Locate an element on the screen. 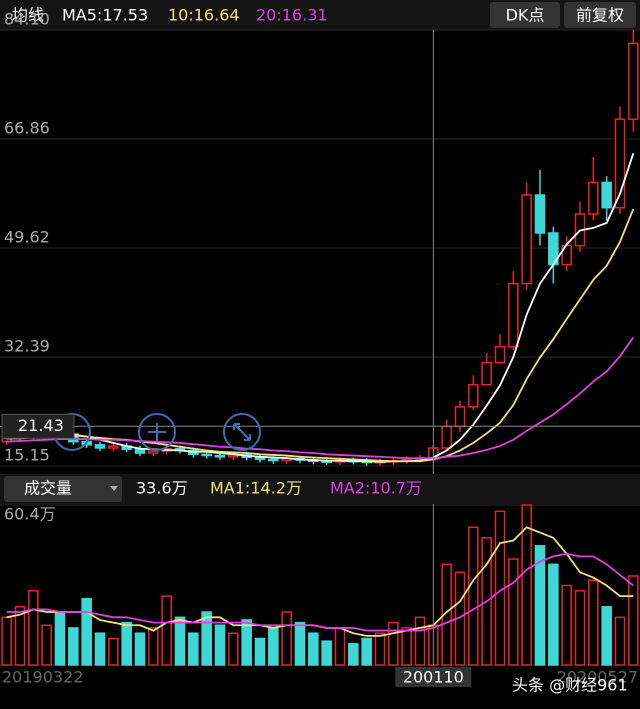  volume-selector is located at coordinates (63, 489).